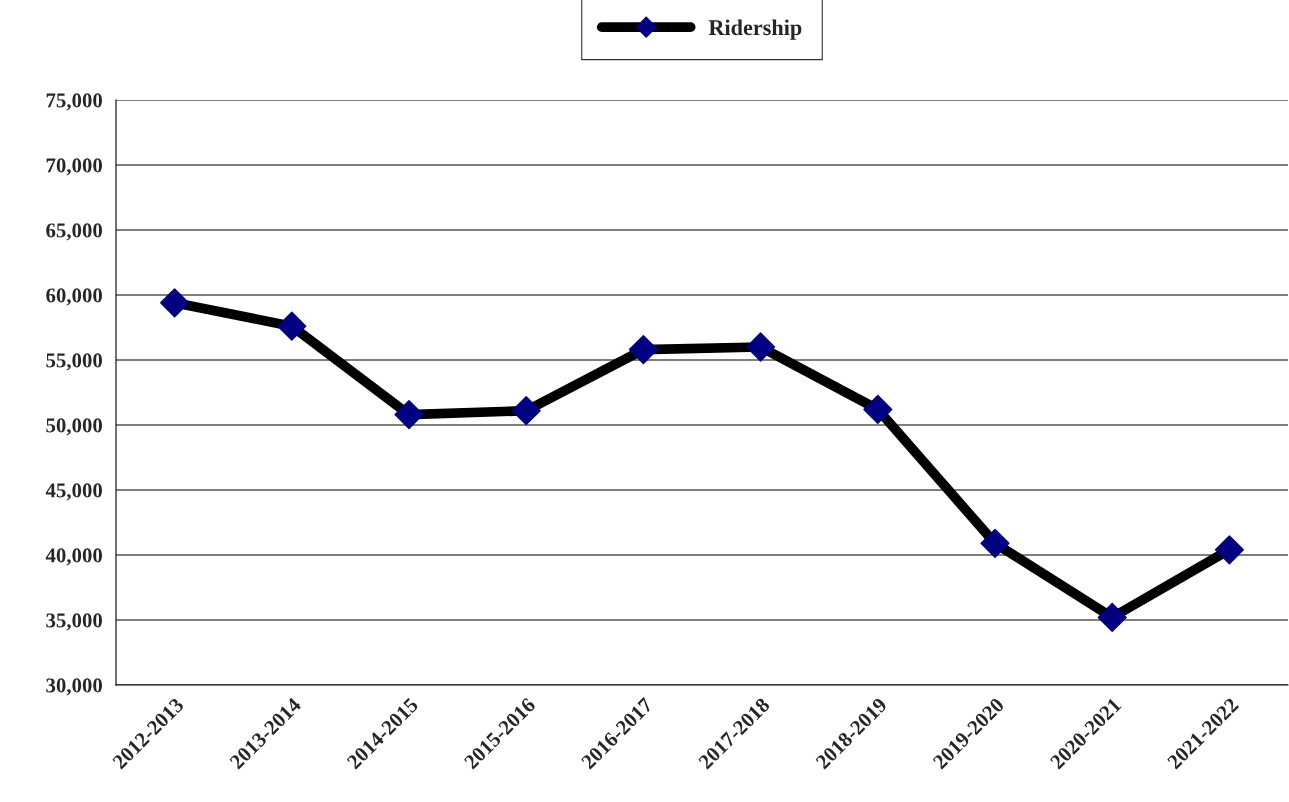 Image resolution: width=1289 pixels, height=802 pixels. I want to click on y-tick-label: 30,000, so click(74, 687).